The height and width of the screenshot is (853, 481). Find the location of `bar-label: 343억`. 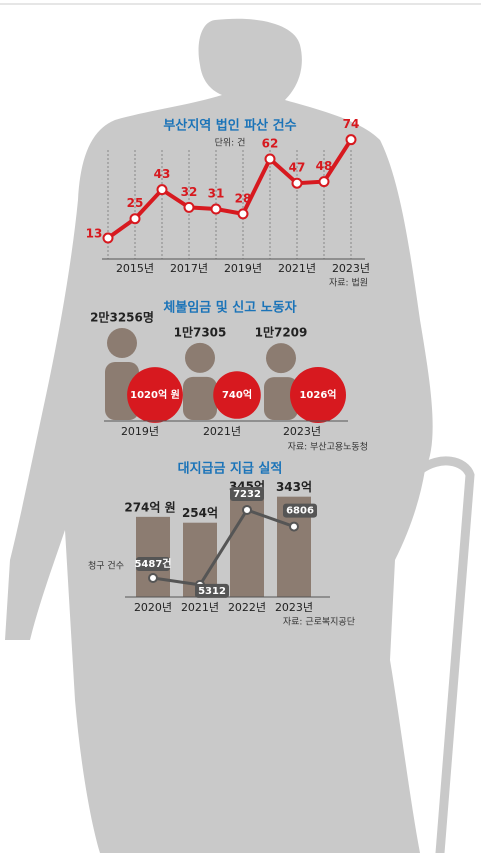

bar-label: 343억 is located at coordinates (294, 487).